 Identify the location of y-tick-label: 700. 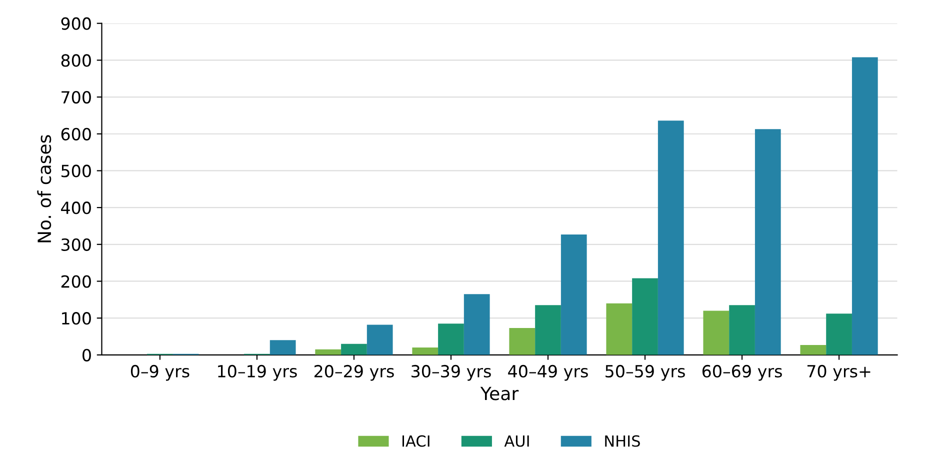
(76, 97).